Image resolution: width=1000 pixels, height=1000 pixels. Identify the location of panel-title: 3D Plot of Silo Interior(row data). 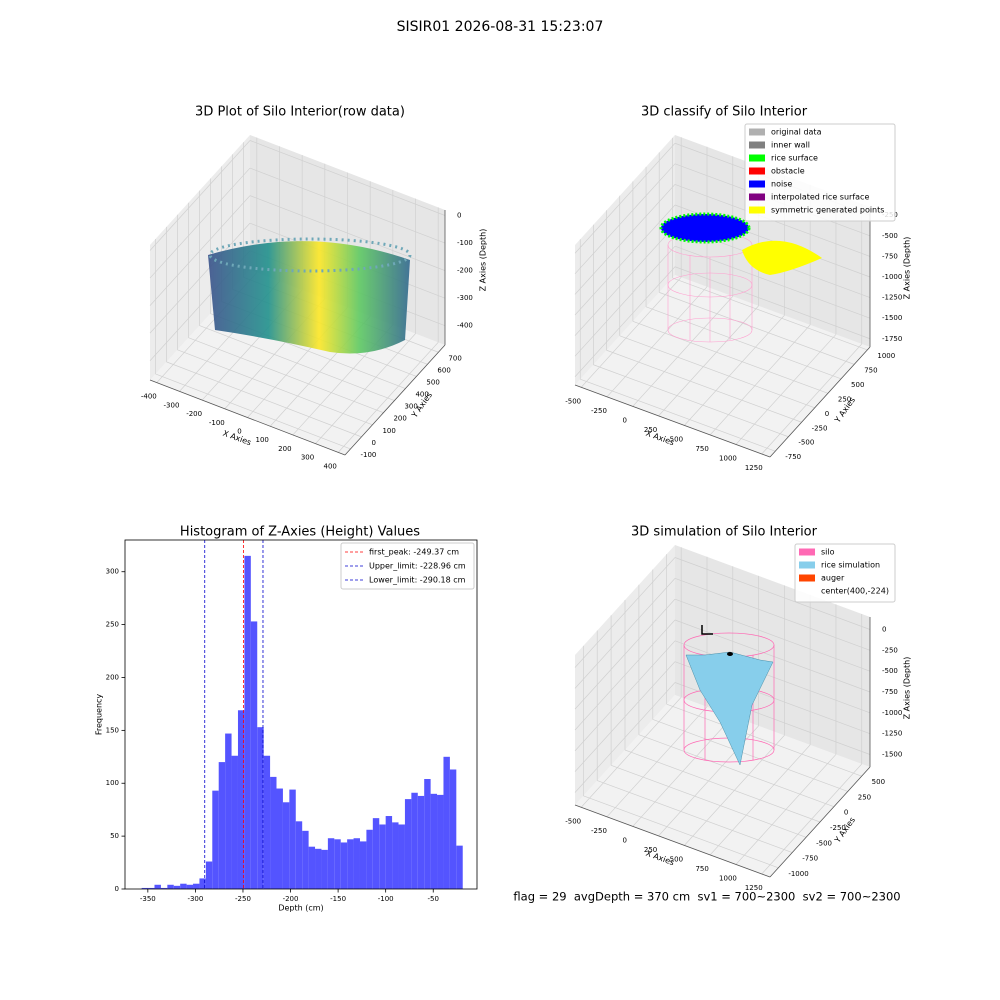
(300, 112).